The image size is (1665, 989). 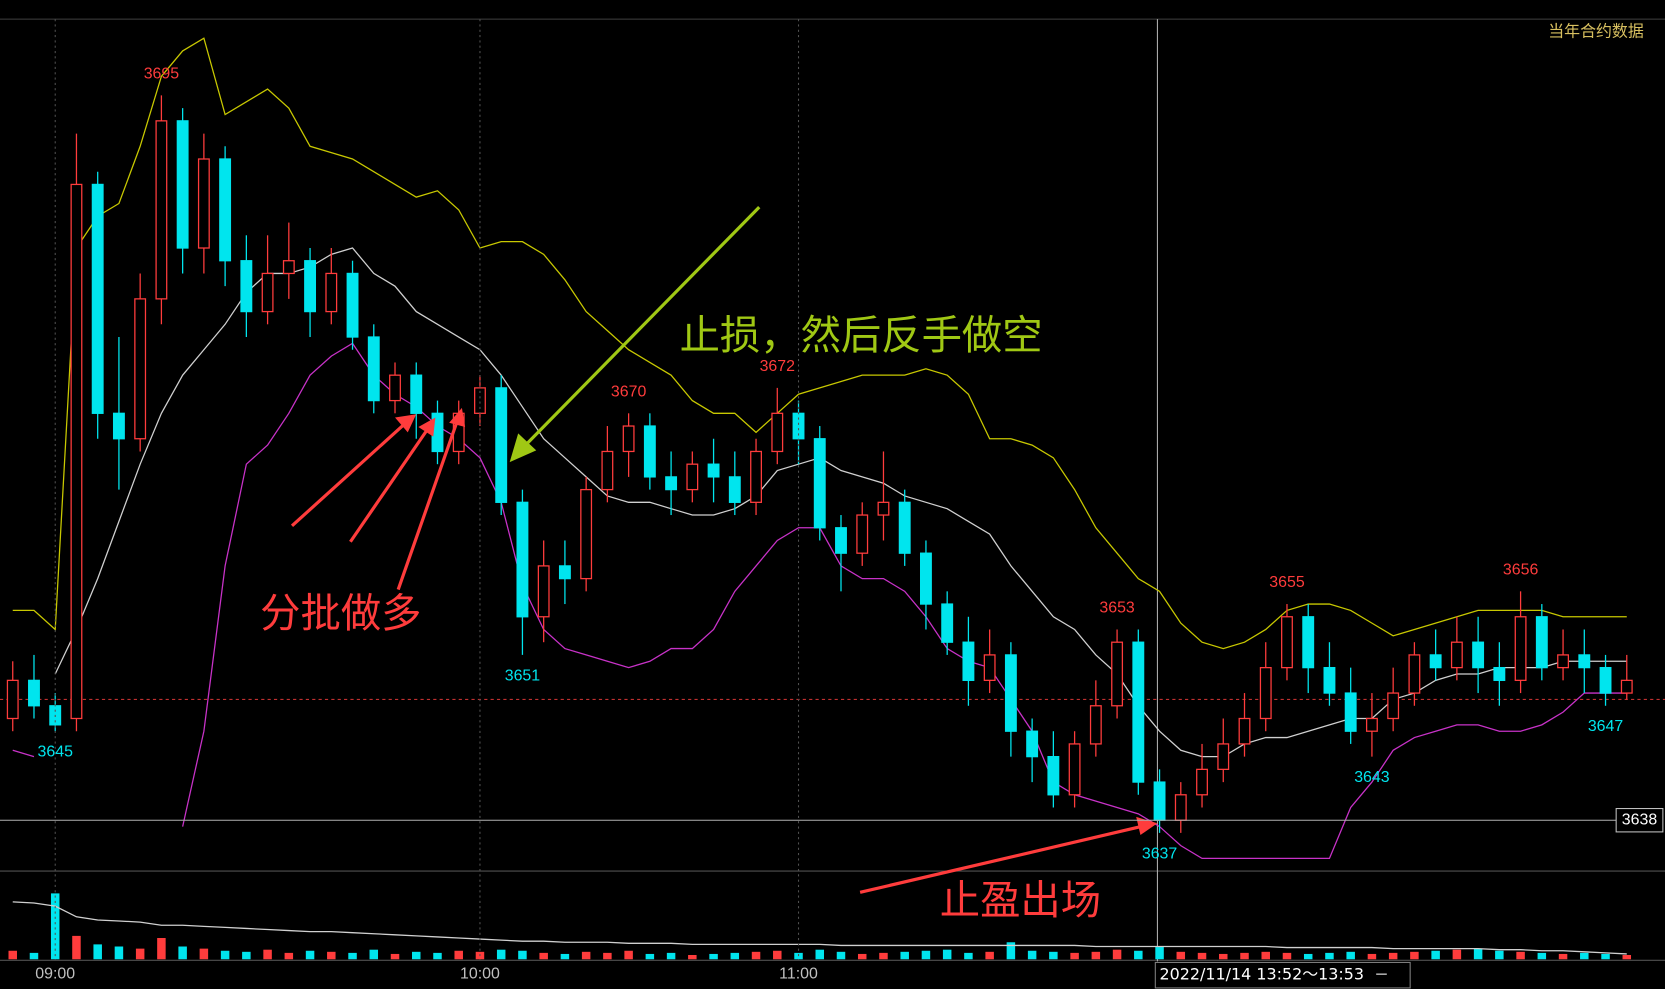 I want to click on low-label: 3637, so click(x=1160, y=853).